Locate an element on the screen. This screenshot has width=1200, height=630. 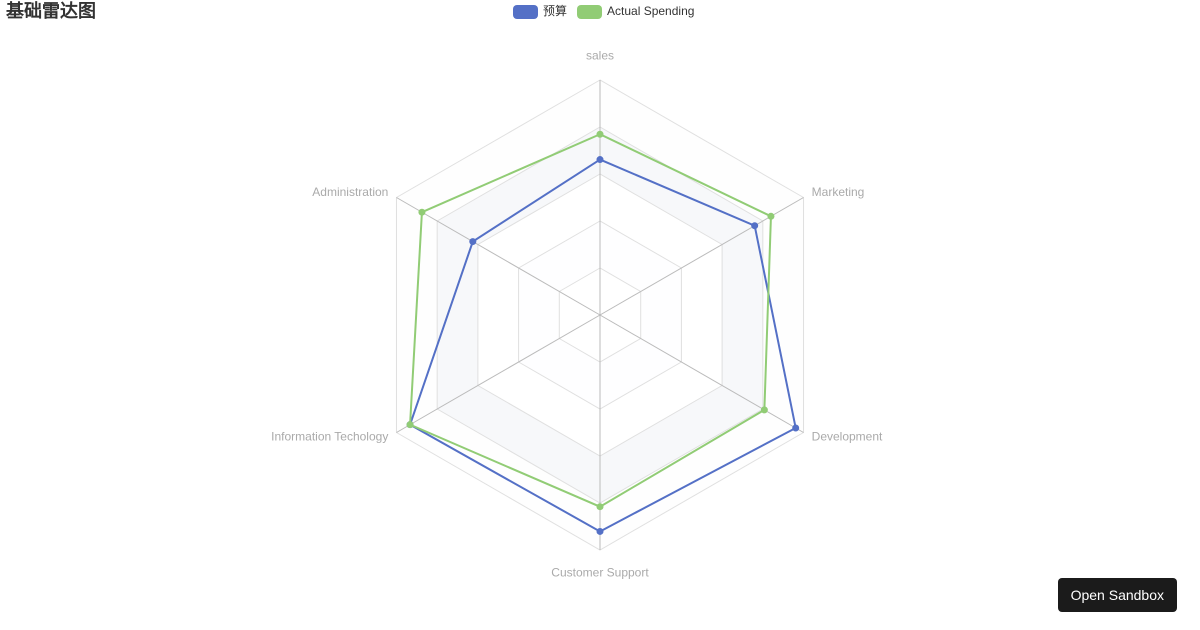
indicator-label: sales is located at coordinates (600, 56).